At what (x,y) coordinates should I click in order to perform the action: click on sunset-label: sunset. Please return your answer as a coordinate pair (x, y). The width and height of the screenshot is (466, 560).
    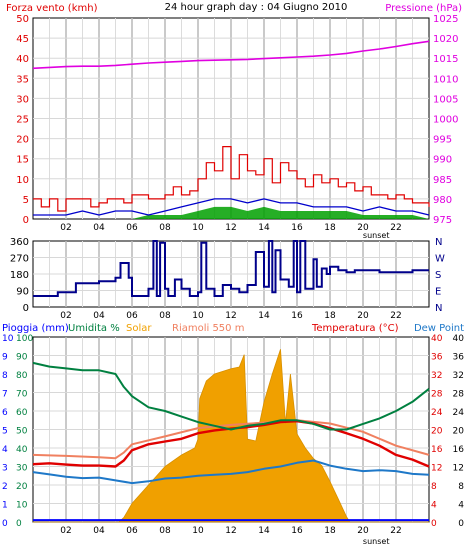
    Looking at the image, I should click on (376, 235).